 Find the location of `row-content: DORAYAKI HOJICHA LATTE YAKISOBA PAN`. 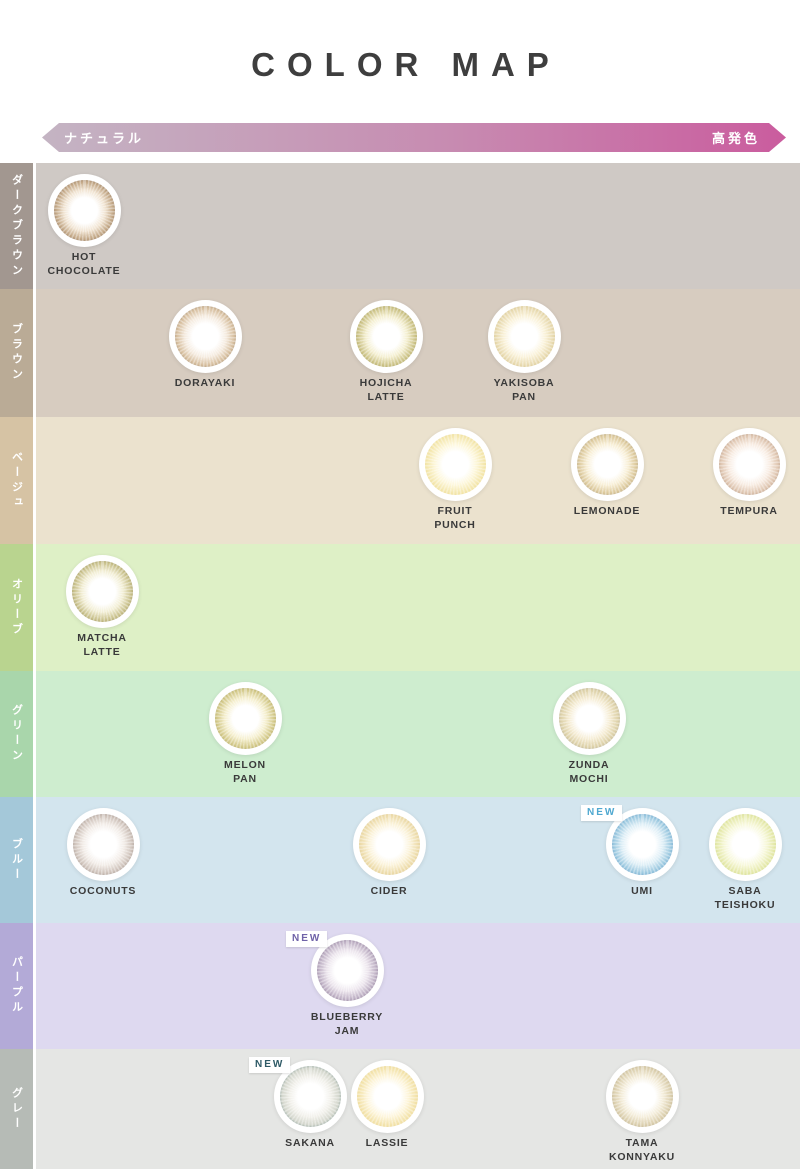

row-content: DORAYAKI HOJICHA LATTE YAKISOBA PAN is located at coordinates (418, 353).